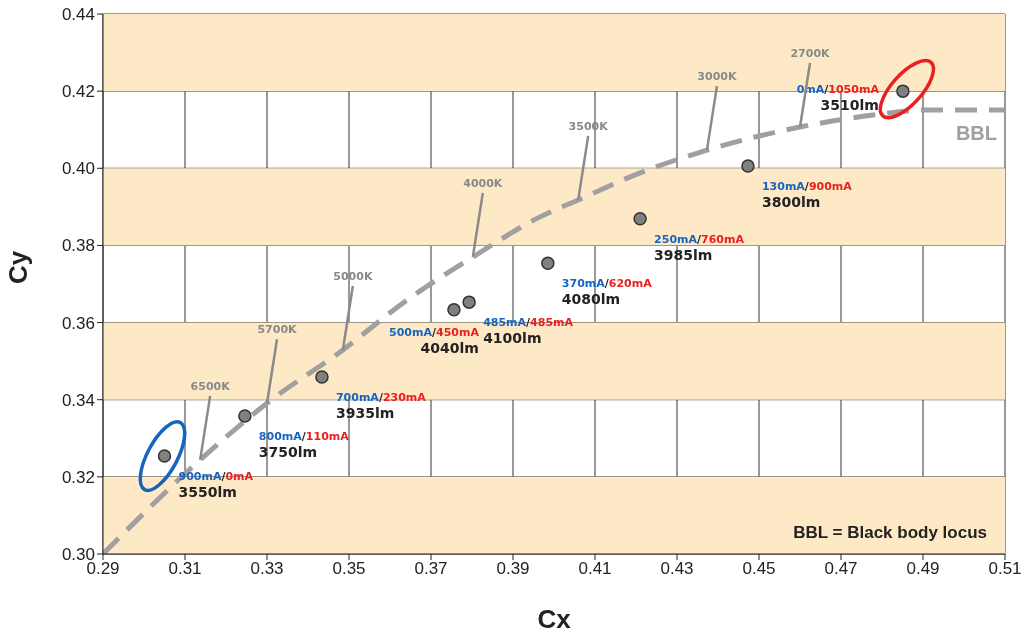 The image size is (1026, 636). Describe the element at coordinates (78, 15) in the screenshot. I see `y-tick-label: 0.44` at that location.